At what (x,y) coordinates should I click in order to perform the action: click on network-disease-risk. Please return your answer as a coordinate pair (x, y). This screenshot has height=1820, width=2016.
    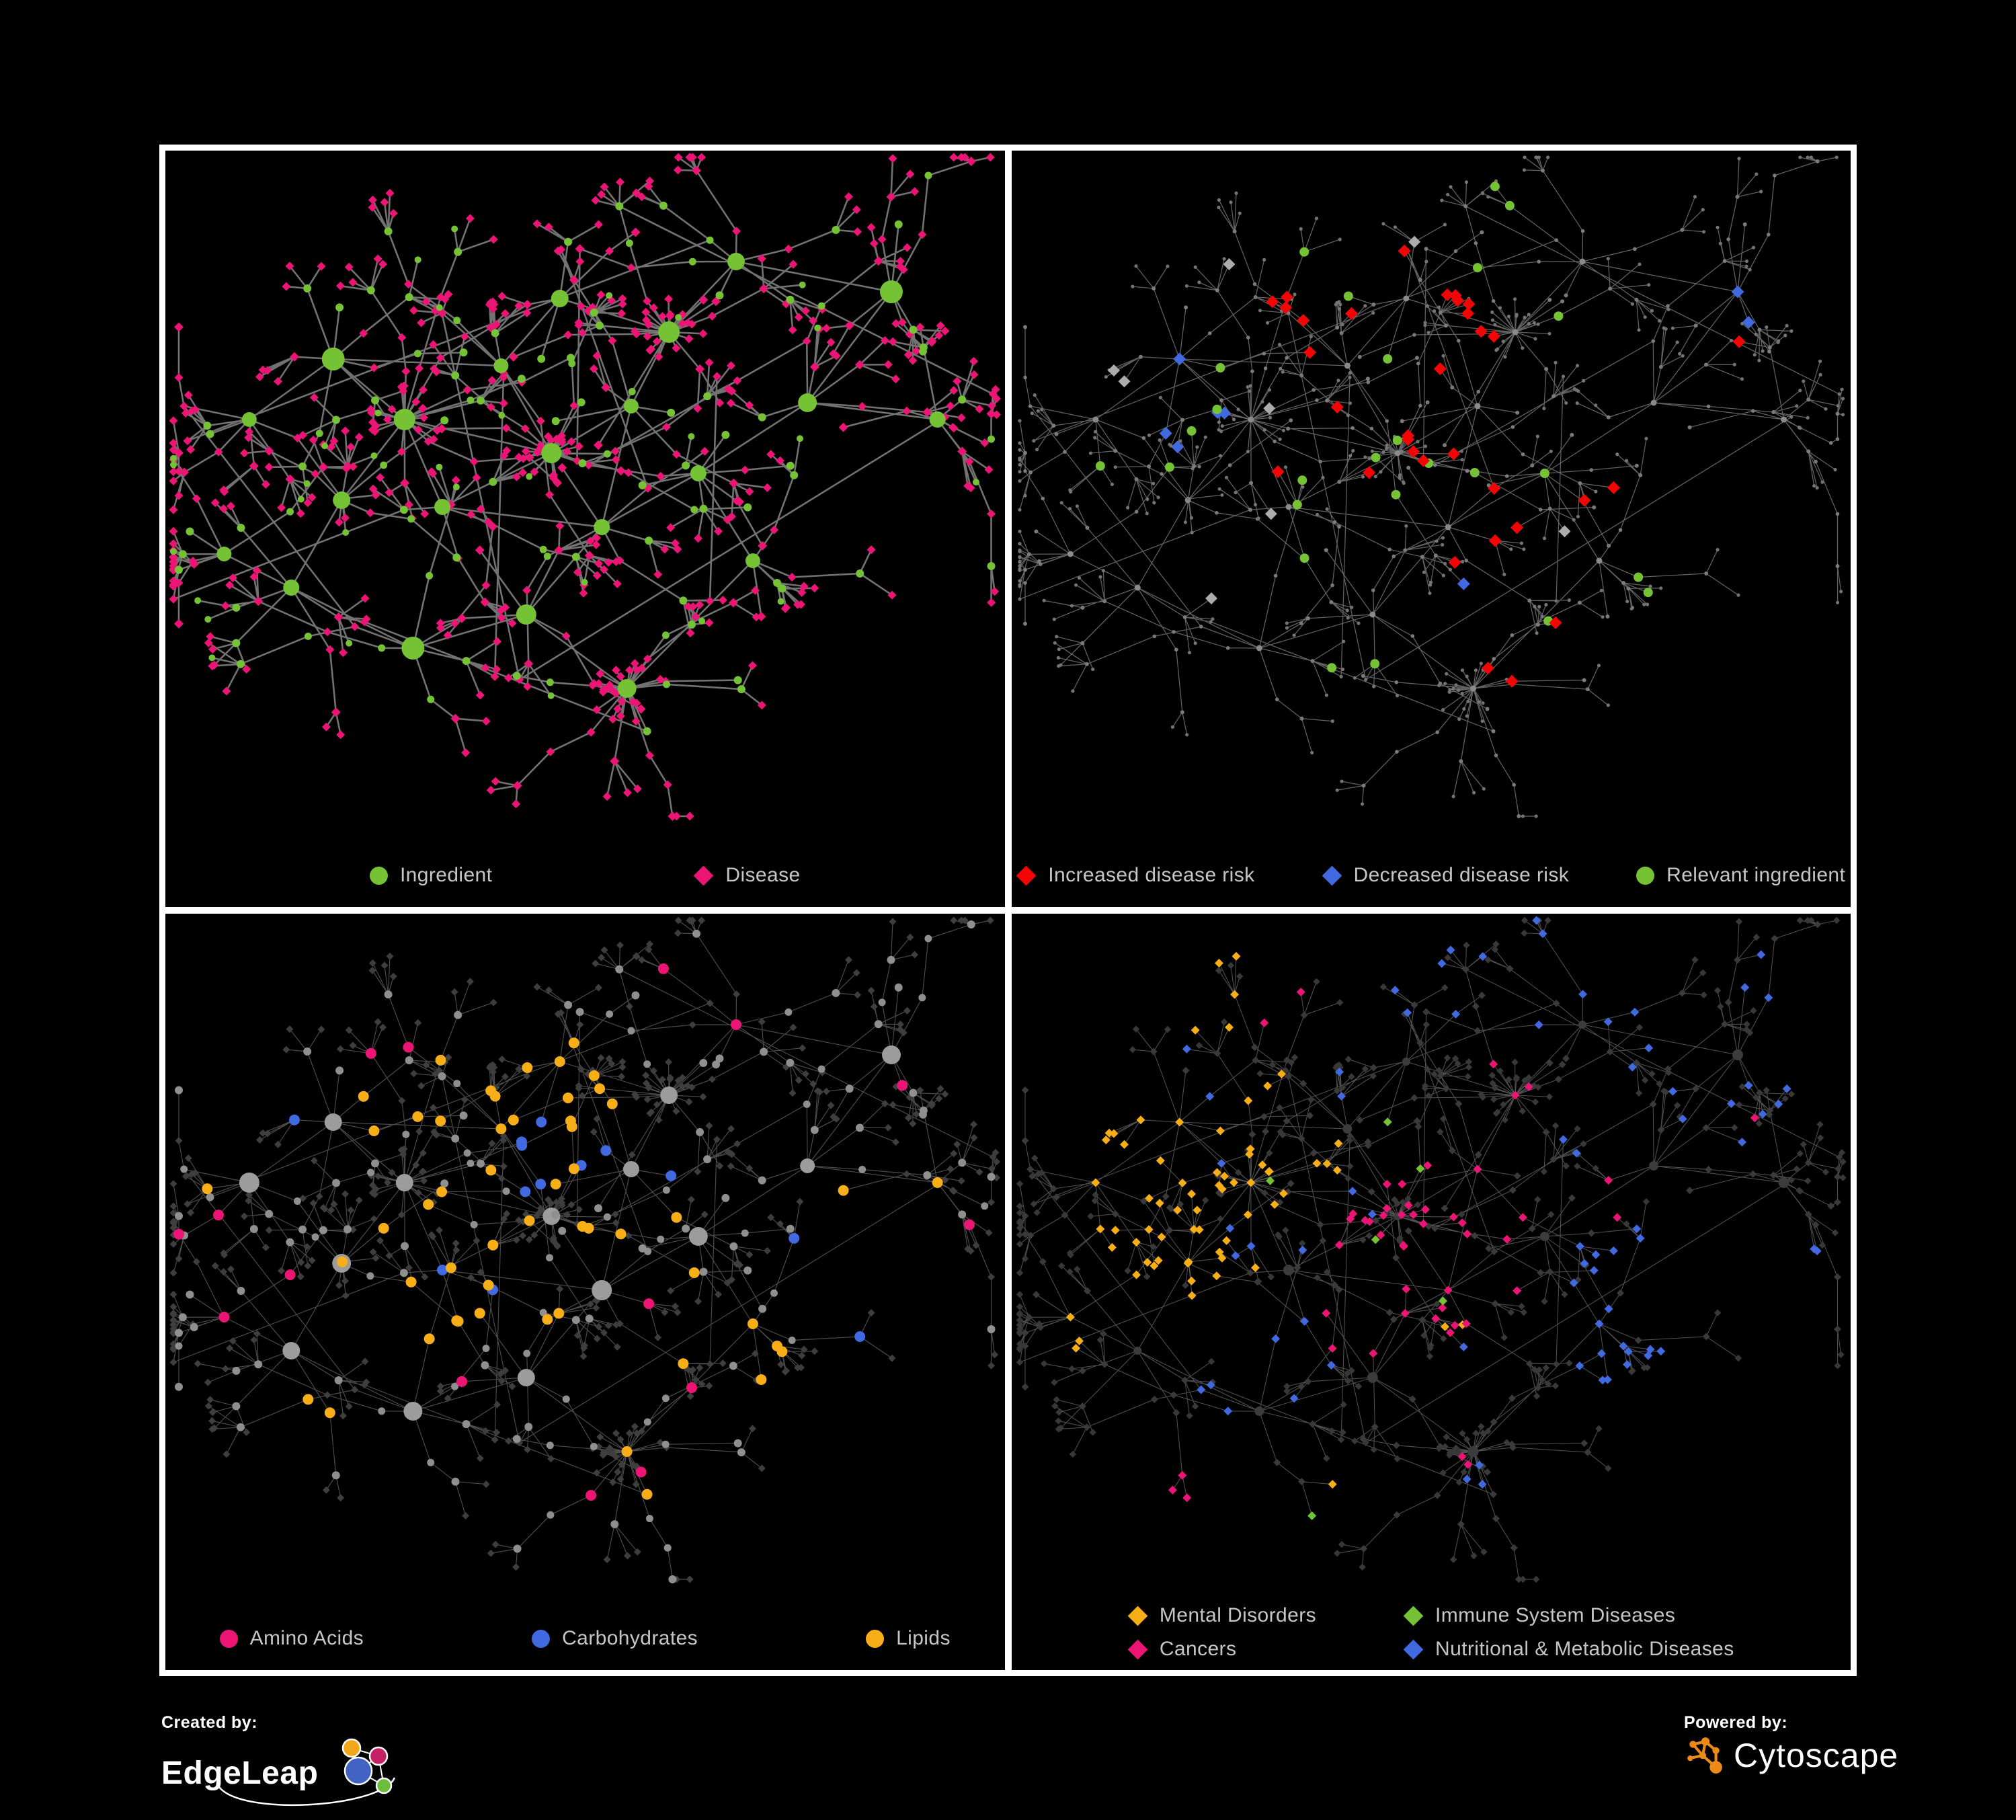
    Looking at the image, I should click on (1431, 486).